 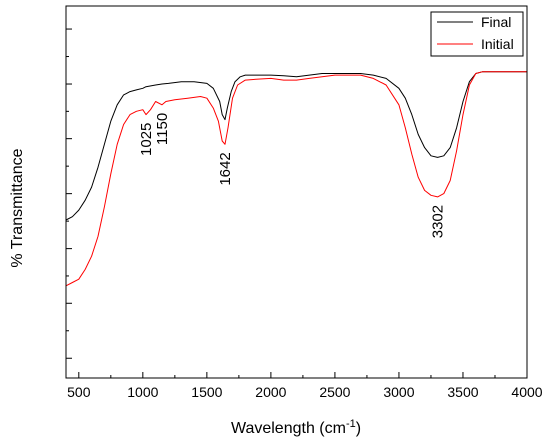 What do you see at coordinates (69, 193) in the screenshot?
I see `y-axis` at bounding box center [69, 193].